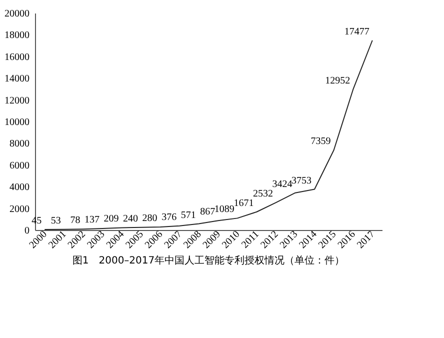 The width and height of the screenshot is (444, 338). I want to click on data-label: 376, so click(169, 217).